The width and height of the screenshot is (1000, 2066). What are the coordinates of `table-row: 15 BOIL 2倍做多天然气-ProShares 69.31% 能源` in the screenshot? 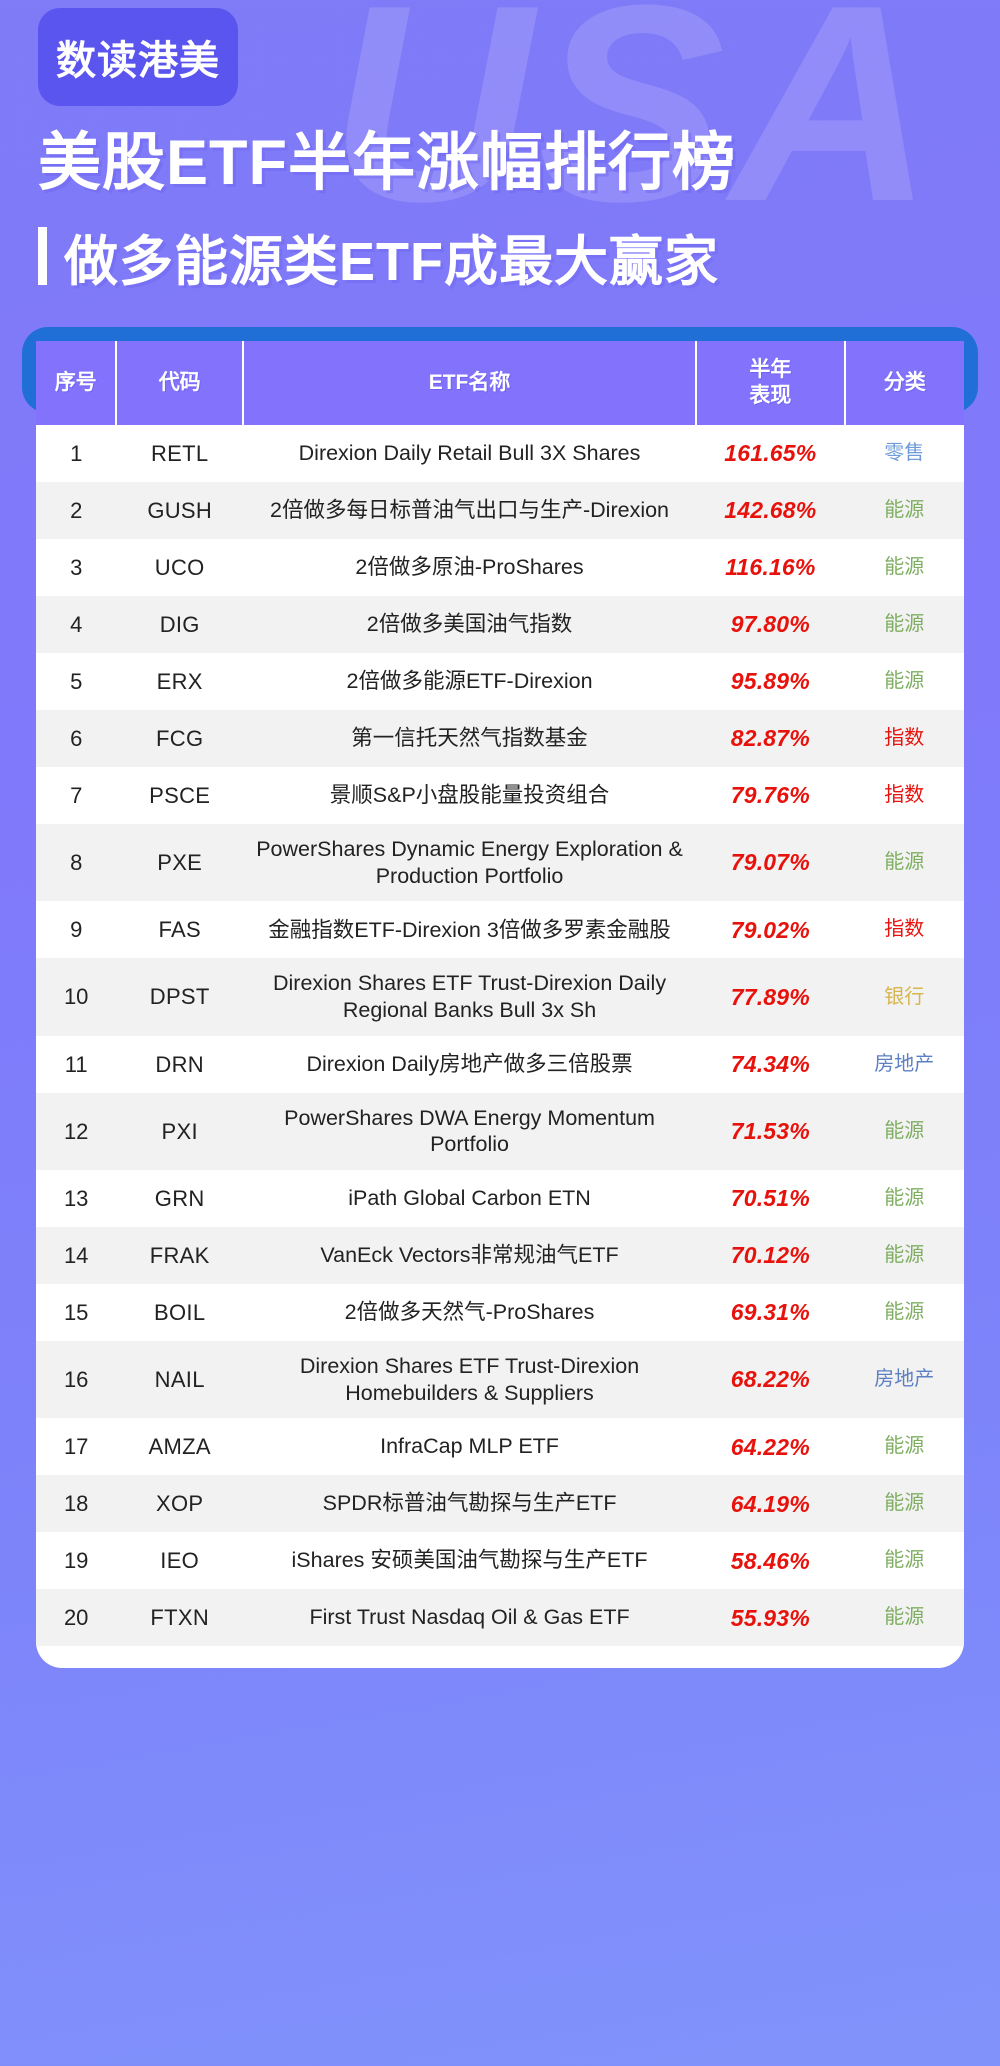 It's located at (500, 1312).